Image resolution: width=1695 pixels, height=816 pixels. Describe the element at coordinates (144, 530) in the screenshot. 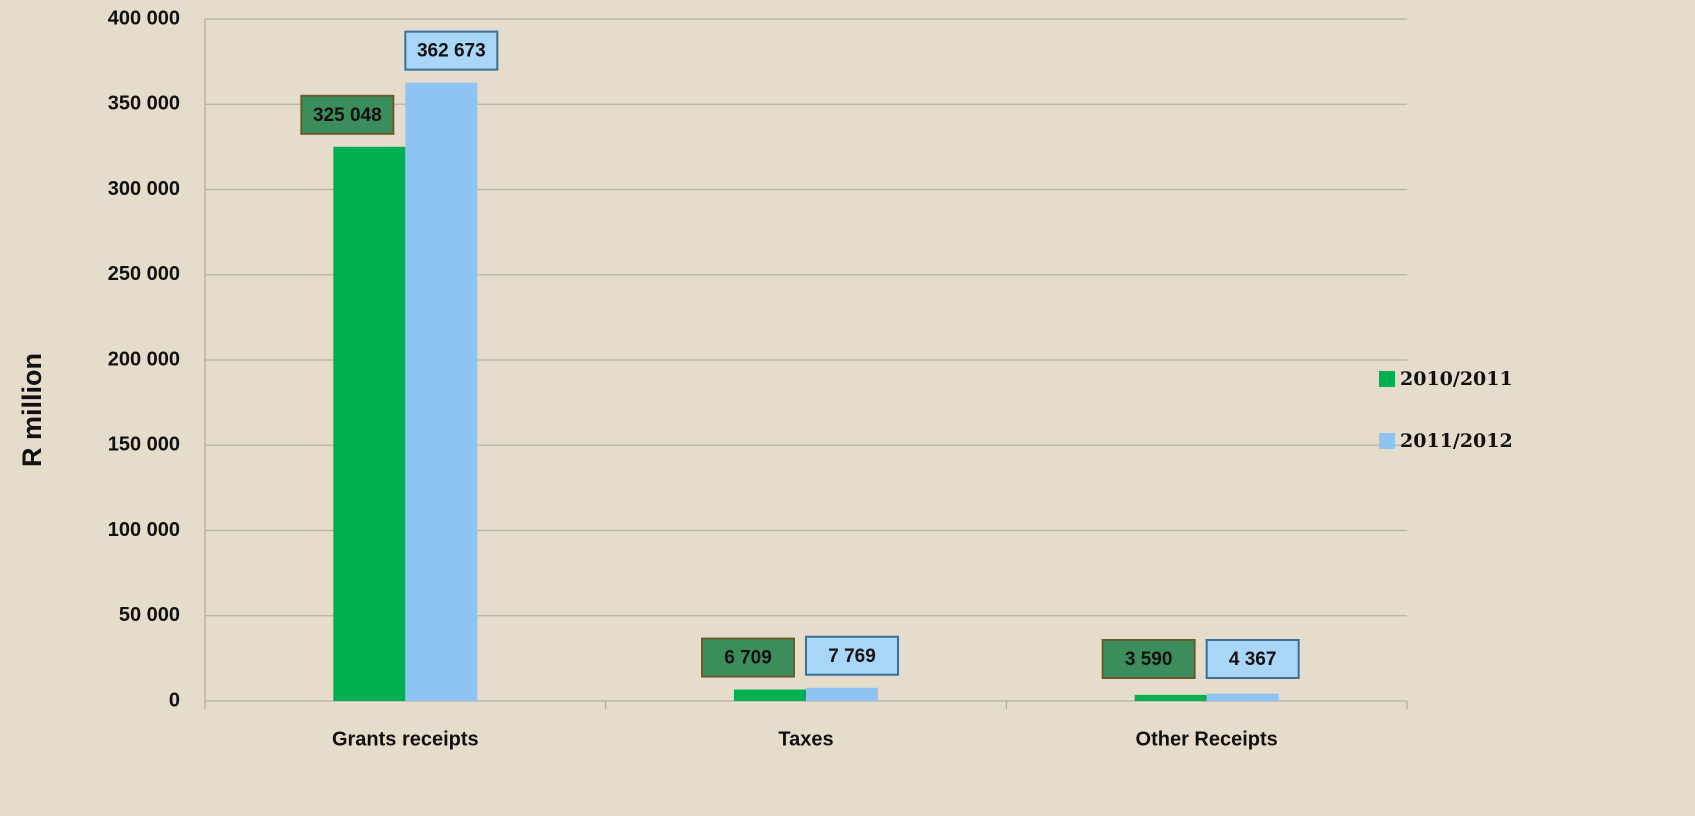

I see `y-tick-label: 100 000` at that location.